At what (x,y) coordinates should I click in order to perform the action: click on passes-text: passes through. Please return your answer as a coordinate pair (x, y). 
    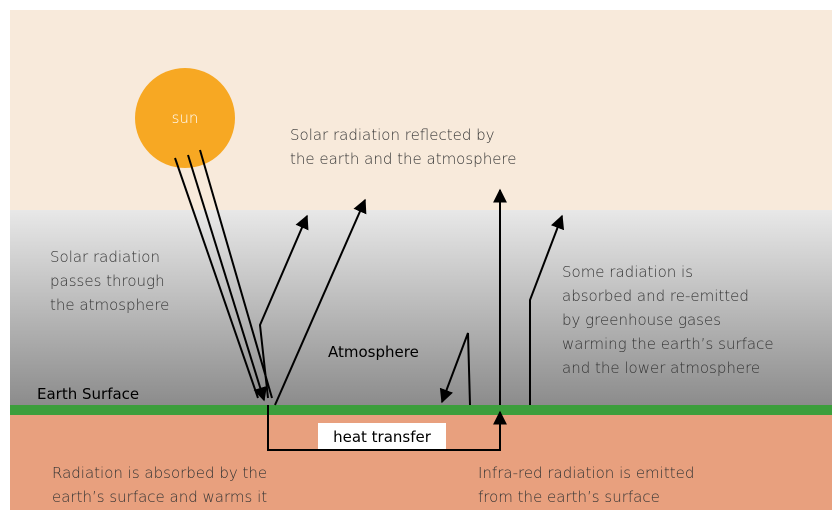
    Looking at the image, I should click on (107, 281).